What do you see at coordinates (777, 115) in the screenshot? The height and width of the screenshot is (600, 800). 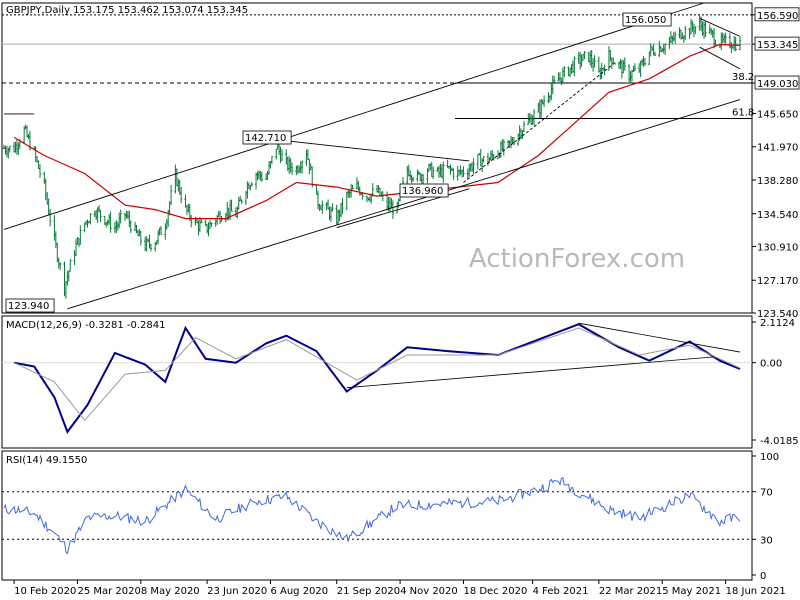 I see `price-y-tick-label: 145.650` at bounding box center [777, 115].